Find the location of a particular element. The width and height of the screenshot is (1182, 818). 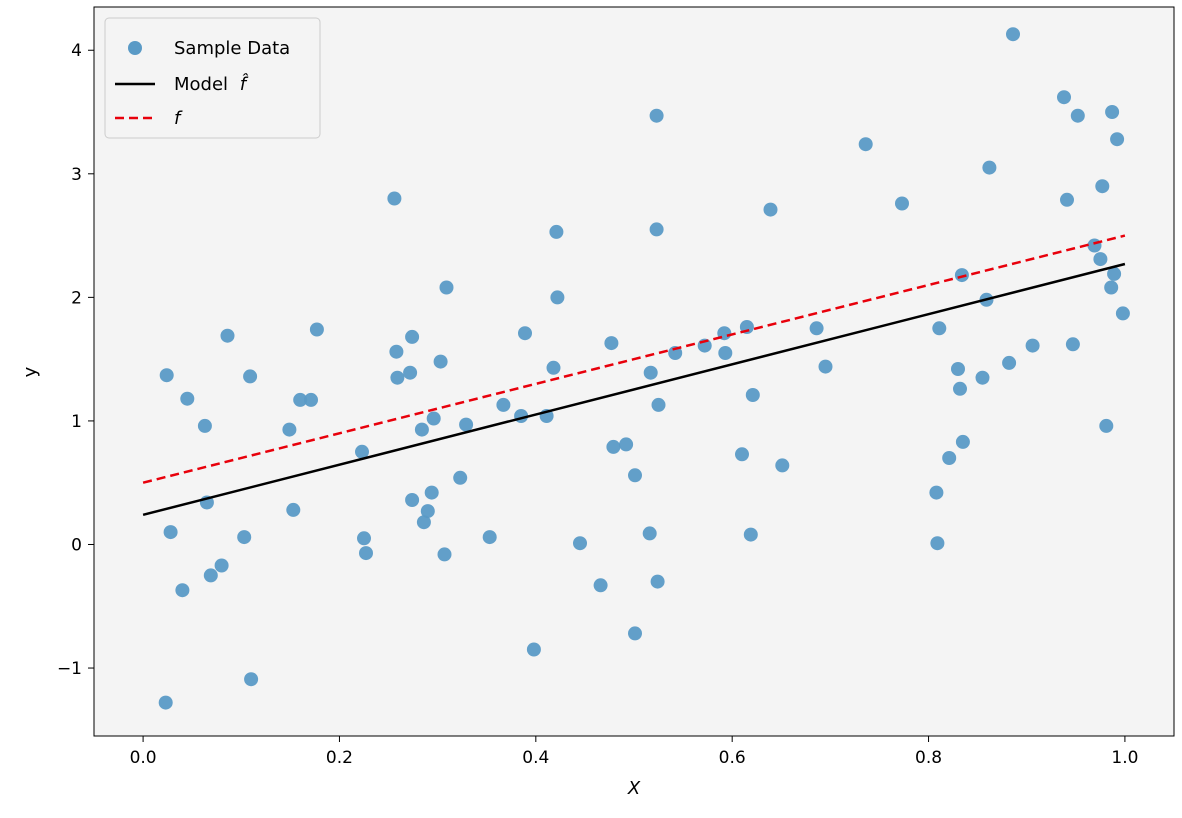

legend: Sample Data Model f̂ f is located at coordinates (212, 78).